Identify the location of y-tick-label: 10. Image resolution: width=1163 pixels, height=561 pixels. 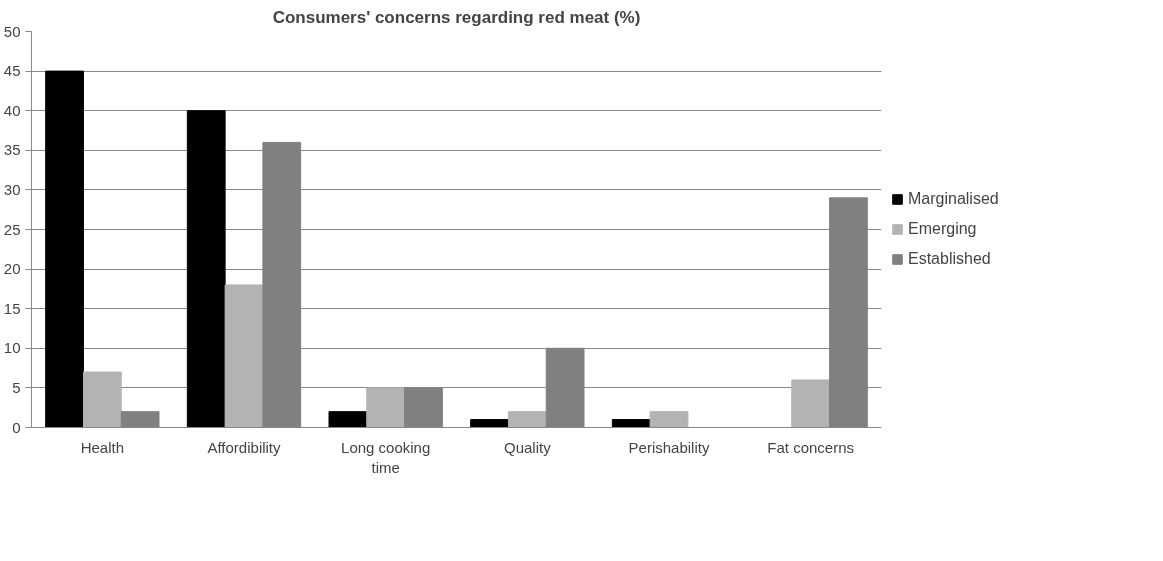
(12, 348).